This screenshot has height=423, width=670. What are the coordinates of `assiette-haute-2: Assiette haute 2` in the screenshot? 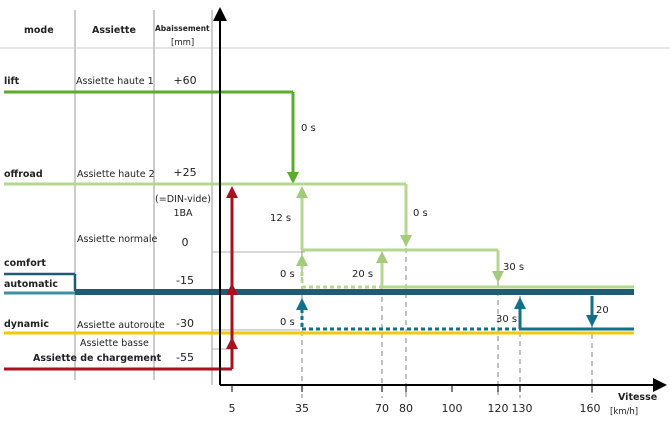 It's located at (116, 174).